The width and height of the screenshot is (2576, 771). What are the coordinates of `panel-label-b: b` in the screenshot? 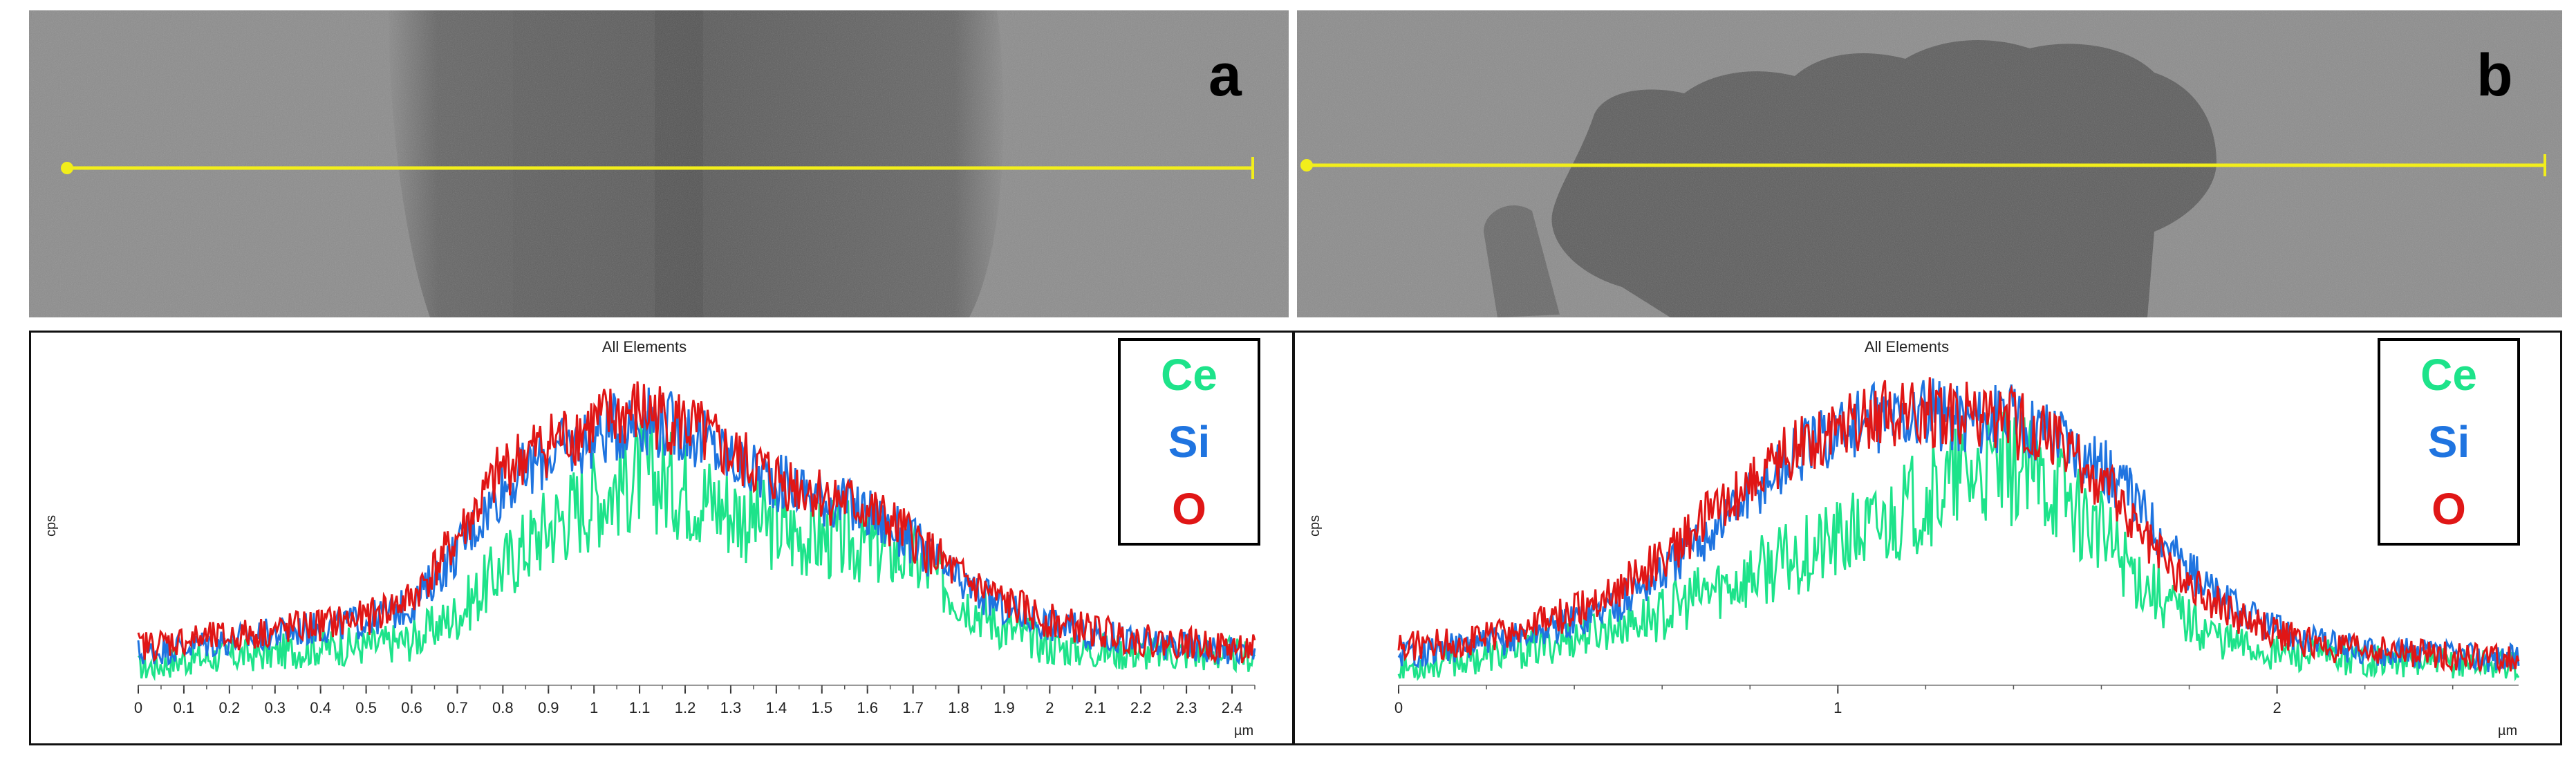 It's located at (2494, 75).